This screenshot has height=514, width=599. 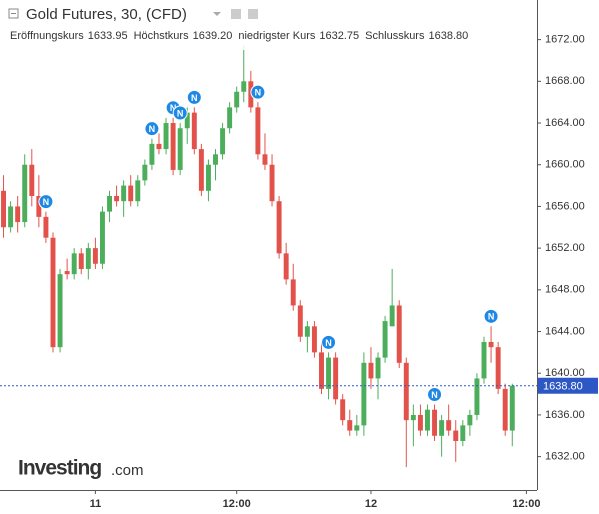 What do you see at coordinates (565, 81) in the screenshot?
I see `y-tick-label: 1668.00` at bounding box center [565, 81].